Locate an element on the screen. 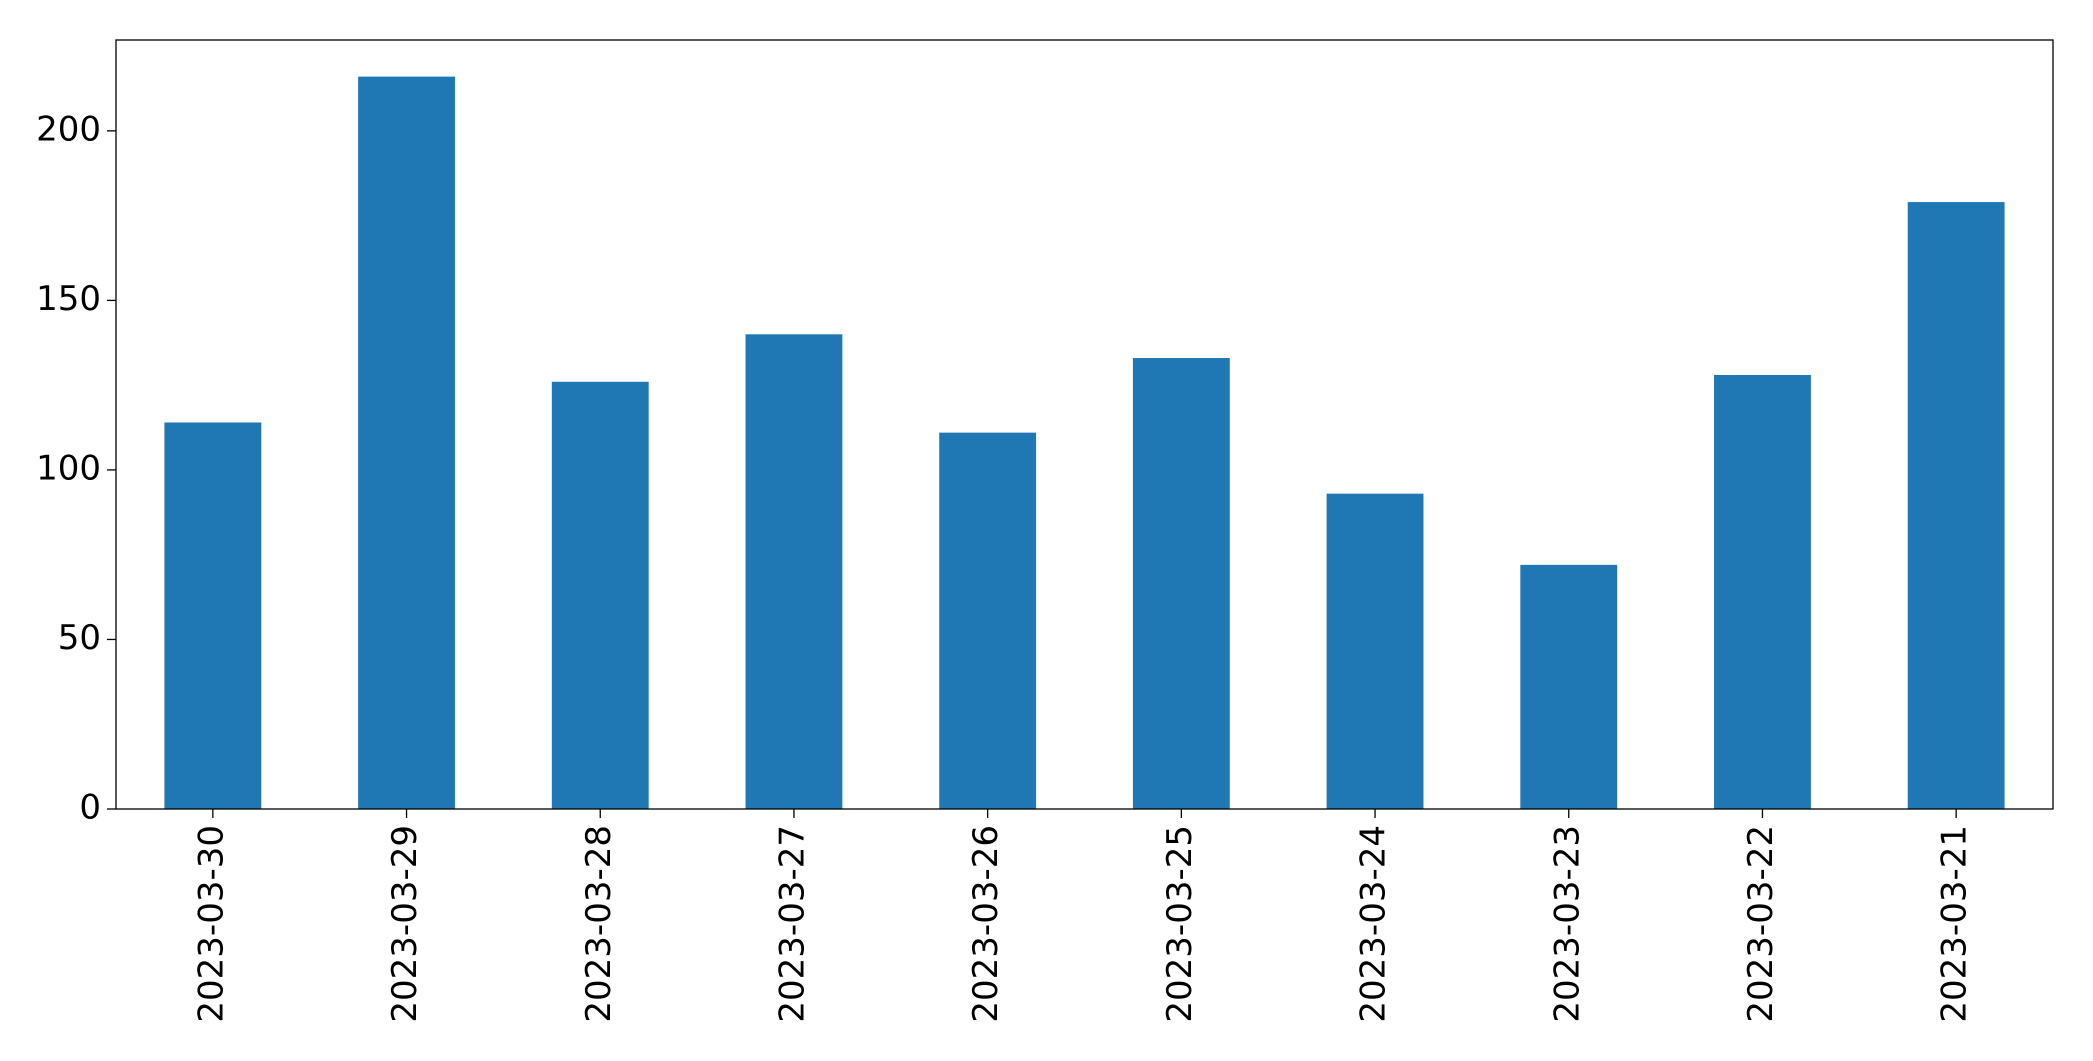 Image resolution: width=2093 pixels, height=1061 pixels. y-tick-label: 200 is located at coordinates (68, 129).